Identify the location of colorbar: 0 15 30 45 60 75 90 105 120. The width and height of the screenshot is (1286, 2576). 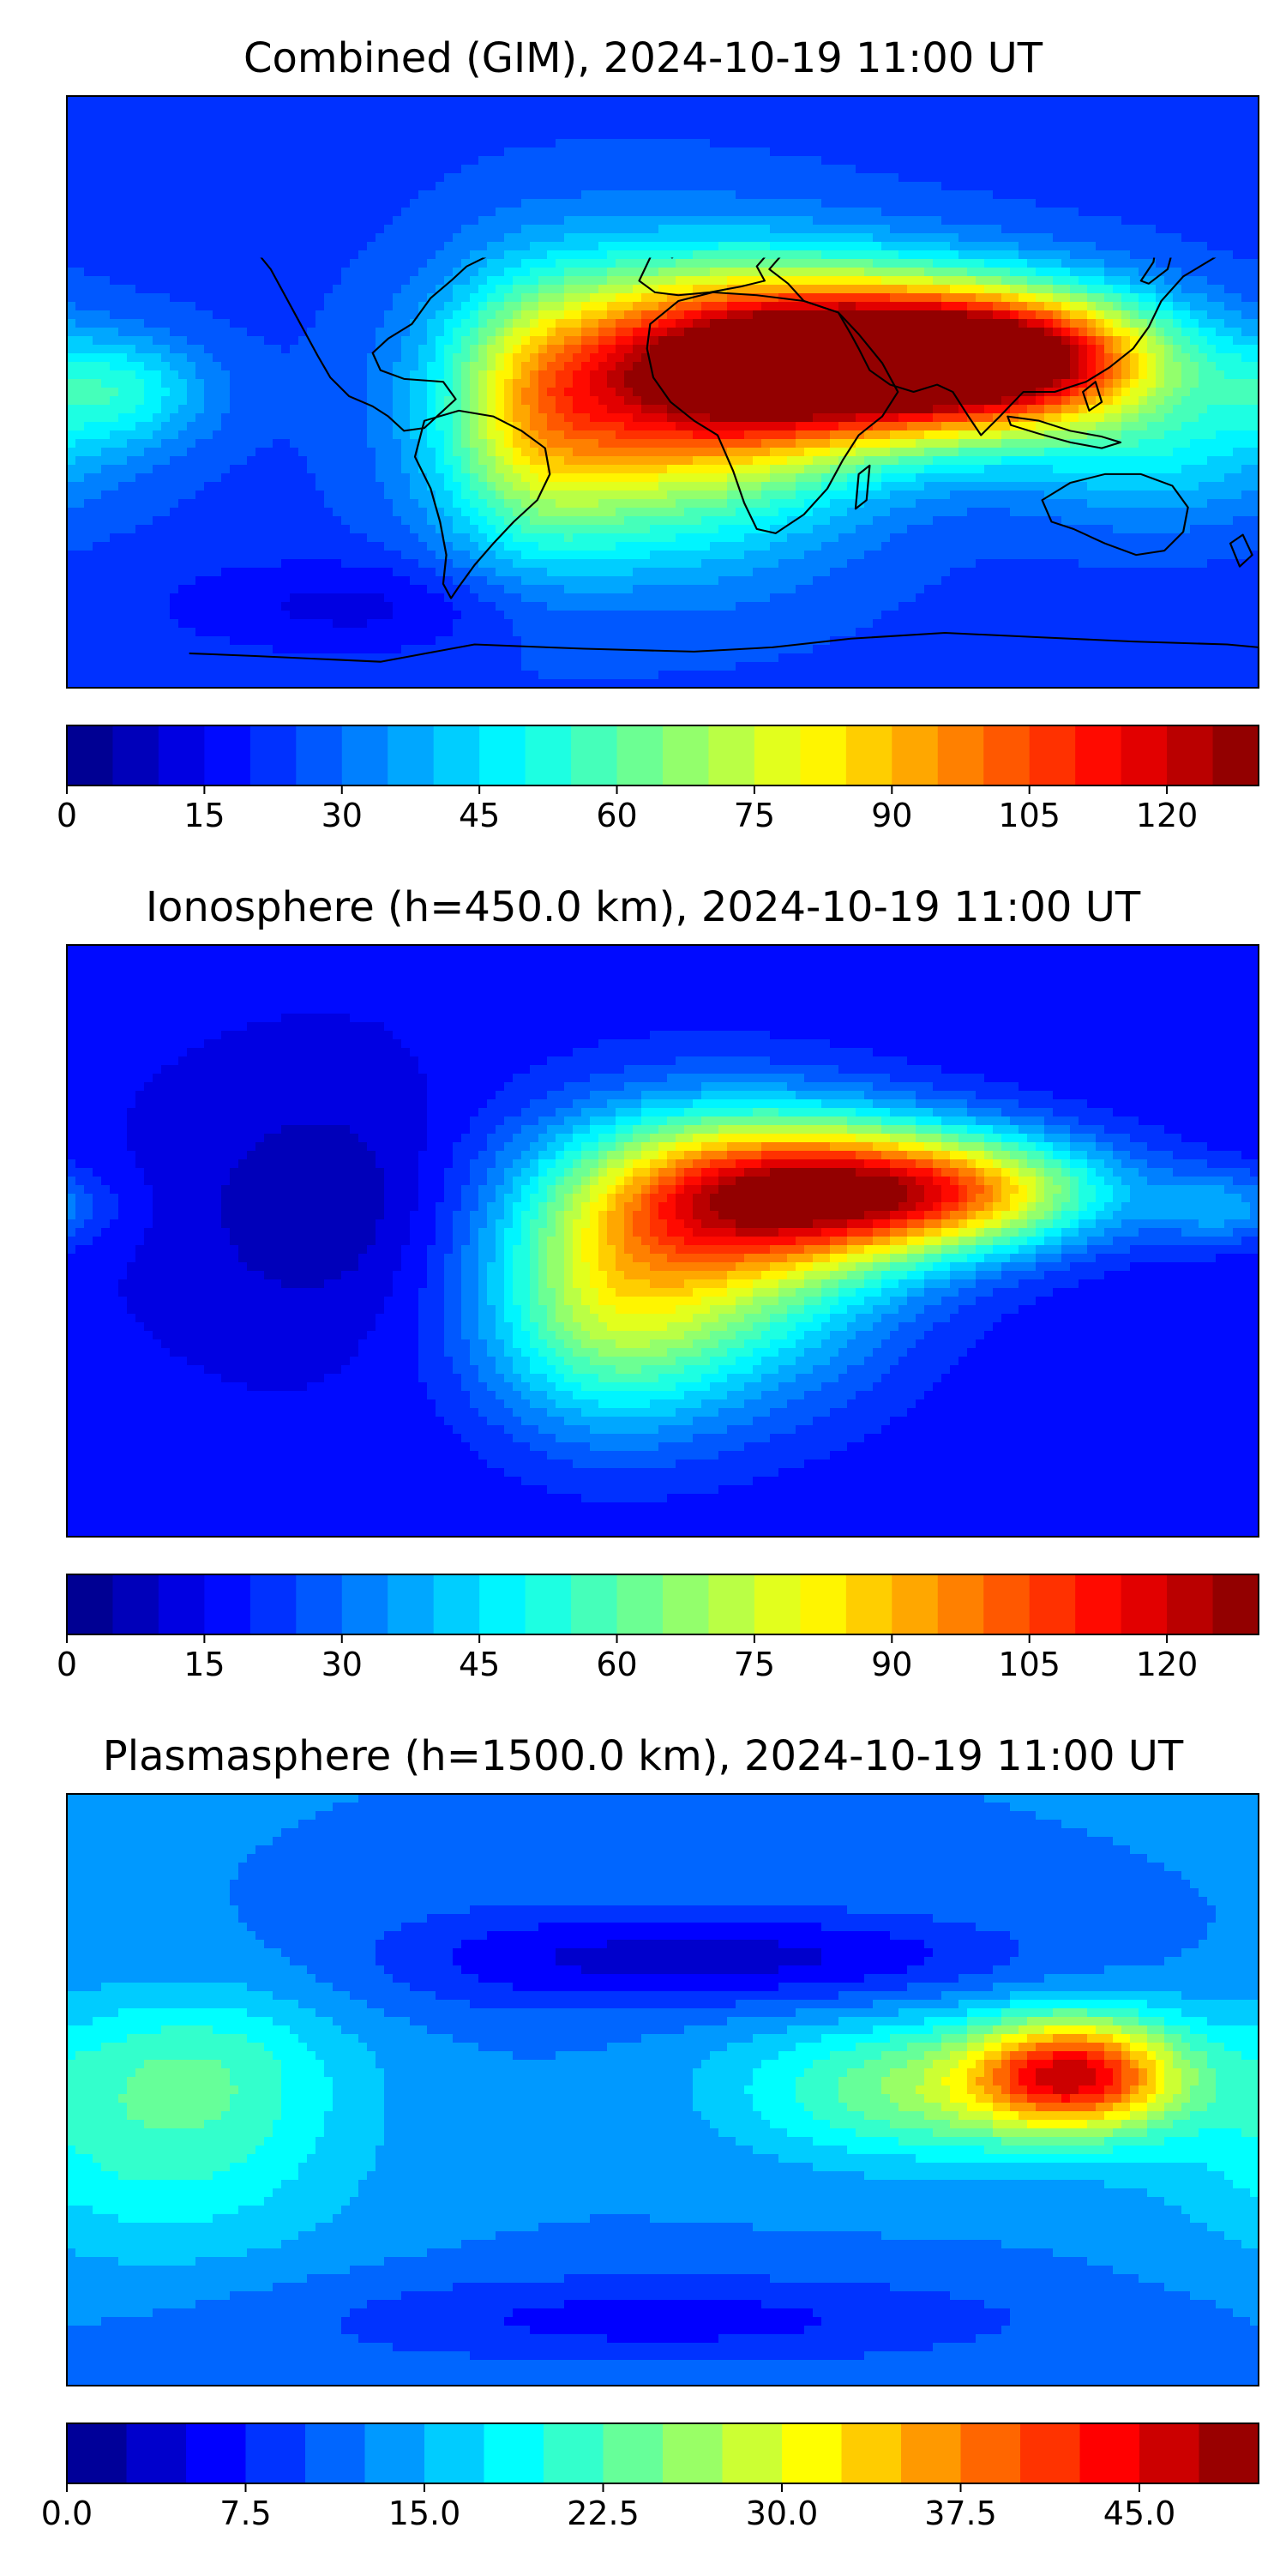
(658, 1628).